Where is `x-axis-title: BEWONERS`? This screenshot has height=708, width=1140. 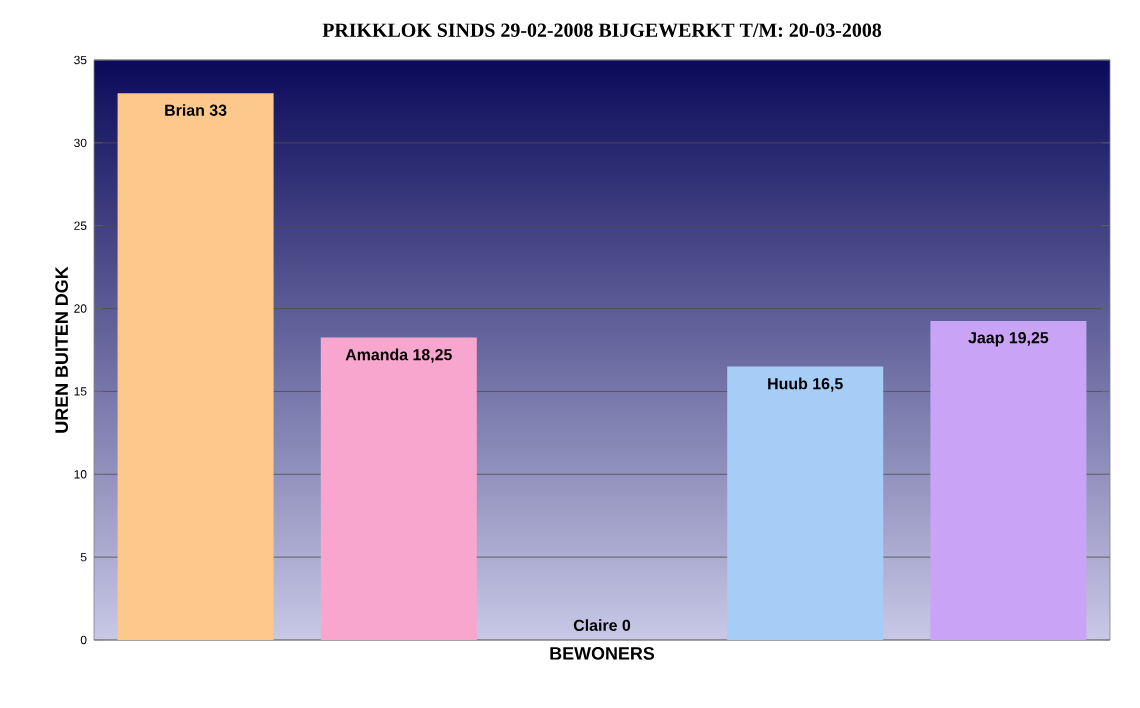
x-axis-title: BEWONERS is located at coordinates (602, 653).